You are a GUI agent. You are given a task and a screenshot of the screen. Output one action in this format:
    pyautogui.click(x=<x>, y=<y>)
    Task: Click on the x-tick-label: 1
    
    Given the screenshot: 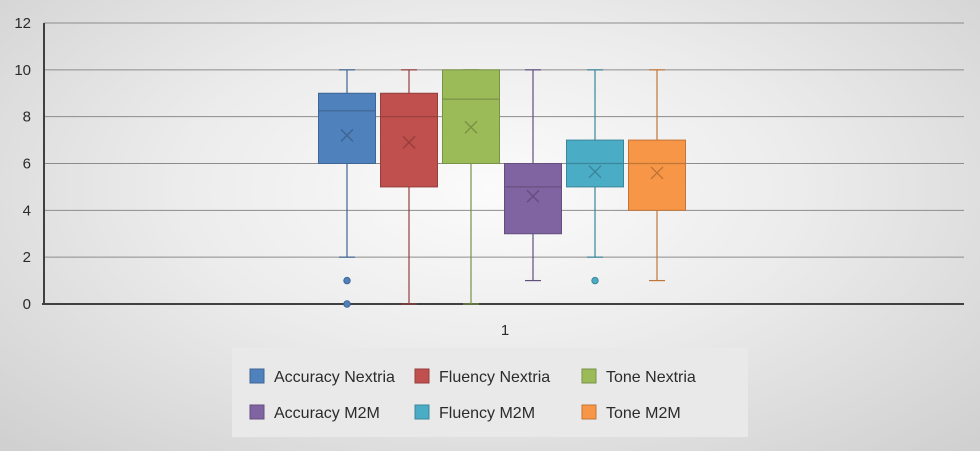 What is the action you would take?
    pyautogui.click(x=505, y=330)
    